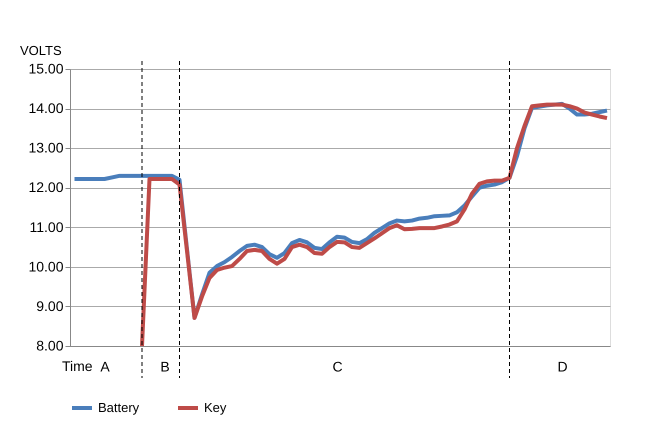  I want to click on x-axis-title: Time, so click(77, 366).